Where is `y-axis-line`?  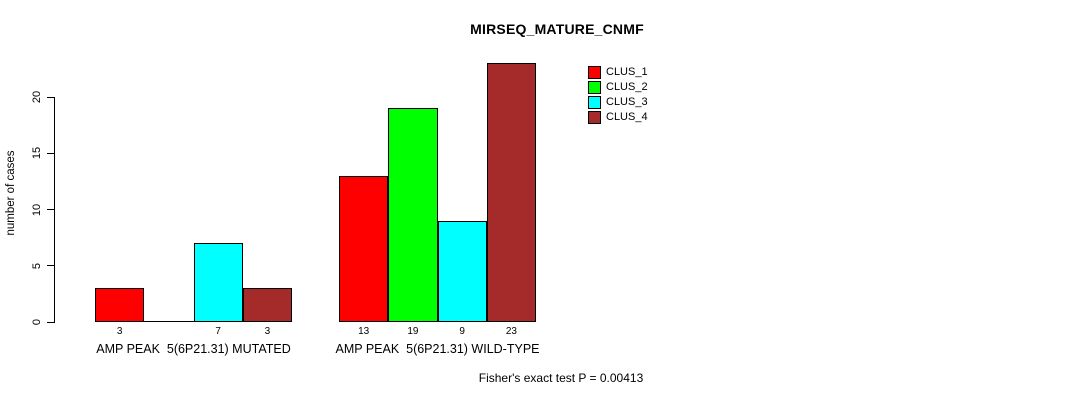
y-axis-line is located at coordinates (54, 210).